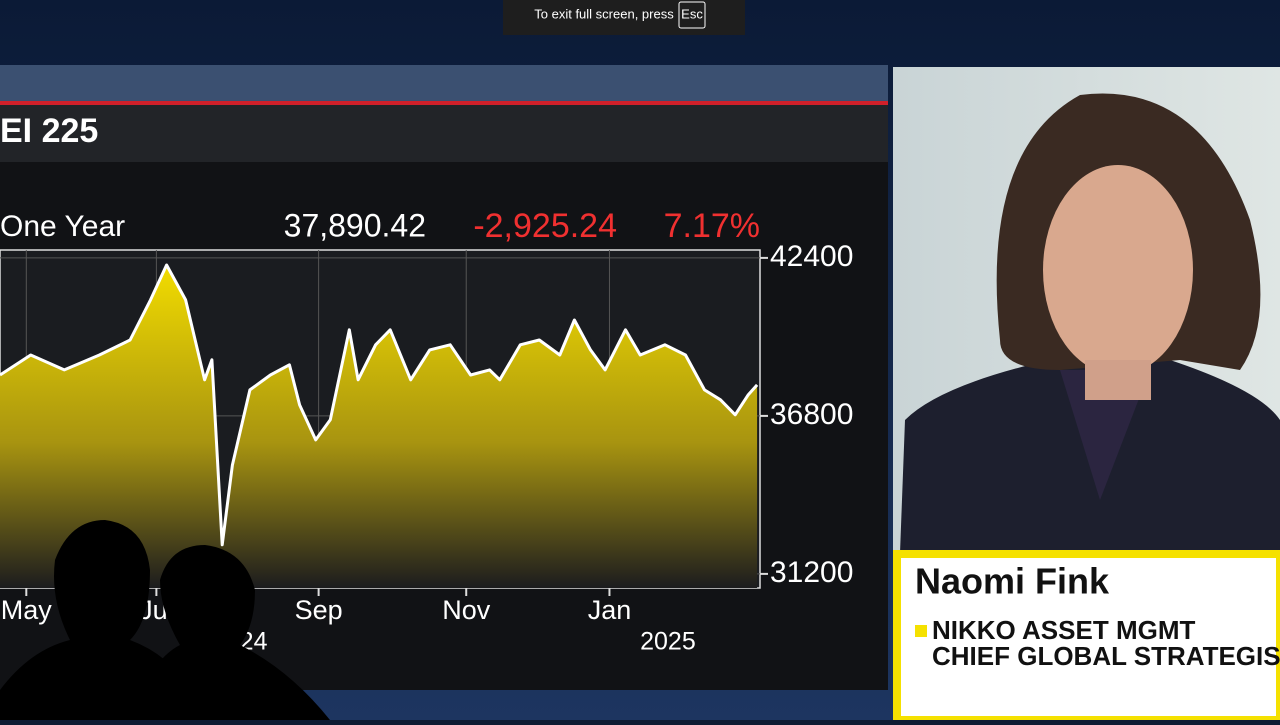 This screenshot has height=725, width=1280. I want to click on x-tick-label: Sep, so click(319, 610).